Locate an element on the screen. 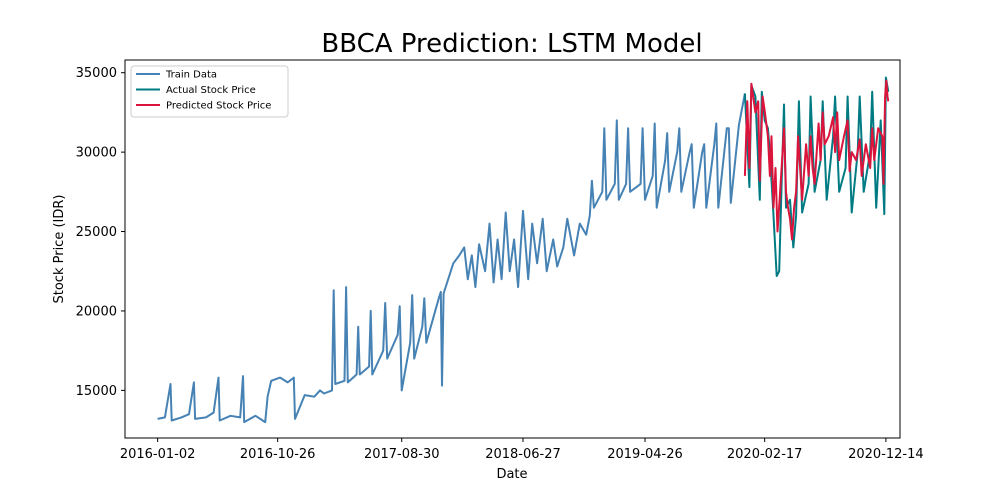 This screenshot has width=1000, height=504. x-tick-label: 2017-08-30 is located at coordinates (402, 454).